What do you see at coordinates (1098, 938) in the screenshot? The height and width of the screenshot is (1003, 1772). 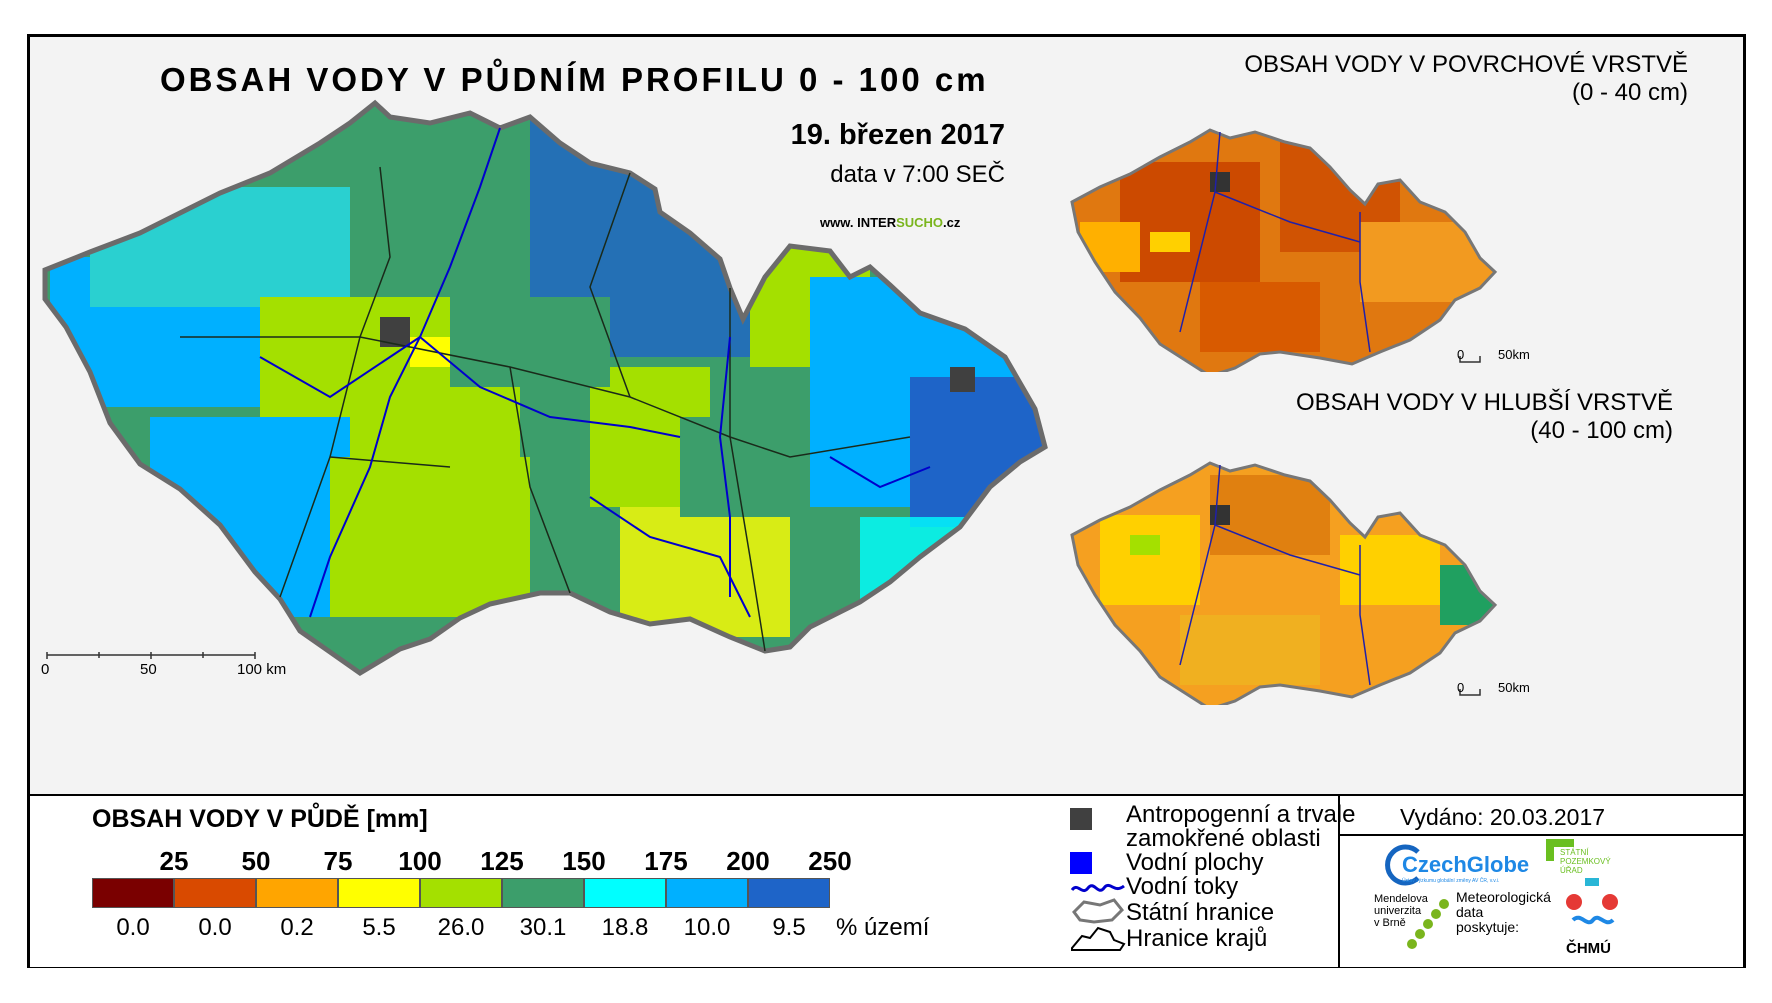 I see `region-border-icon` at bounding box center [1098, 938].